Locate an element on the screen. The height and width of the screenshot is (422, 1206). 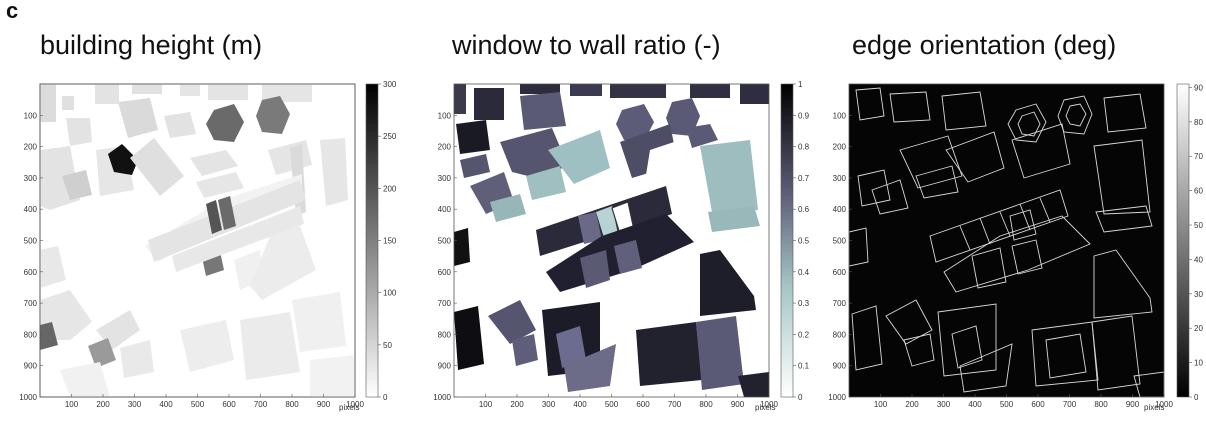
colorbar-tick-label: 40 is located at coordinates (1198, 259).